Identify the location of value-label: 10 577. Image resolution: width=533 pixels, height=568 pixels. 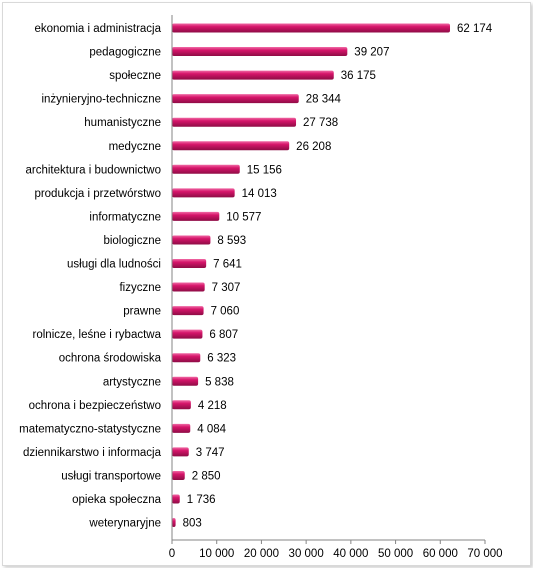
(243, 217).